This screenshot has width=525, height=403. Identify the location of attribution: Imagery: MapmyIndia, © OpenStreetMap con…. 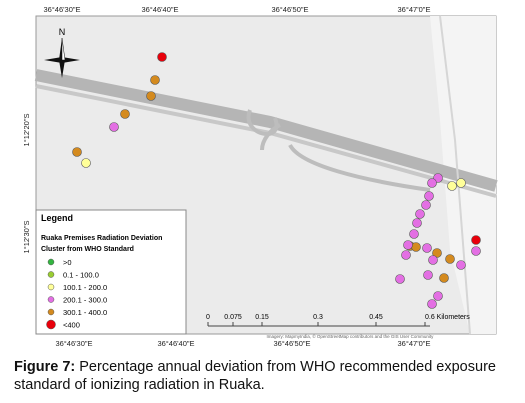
(351, 336).